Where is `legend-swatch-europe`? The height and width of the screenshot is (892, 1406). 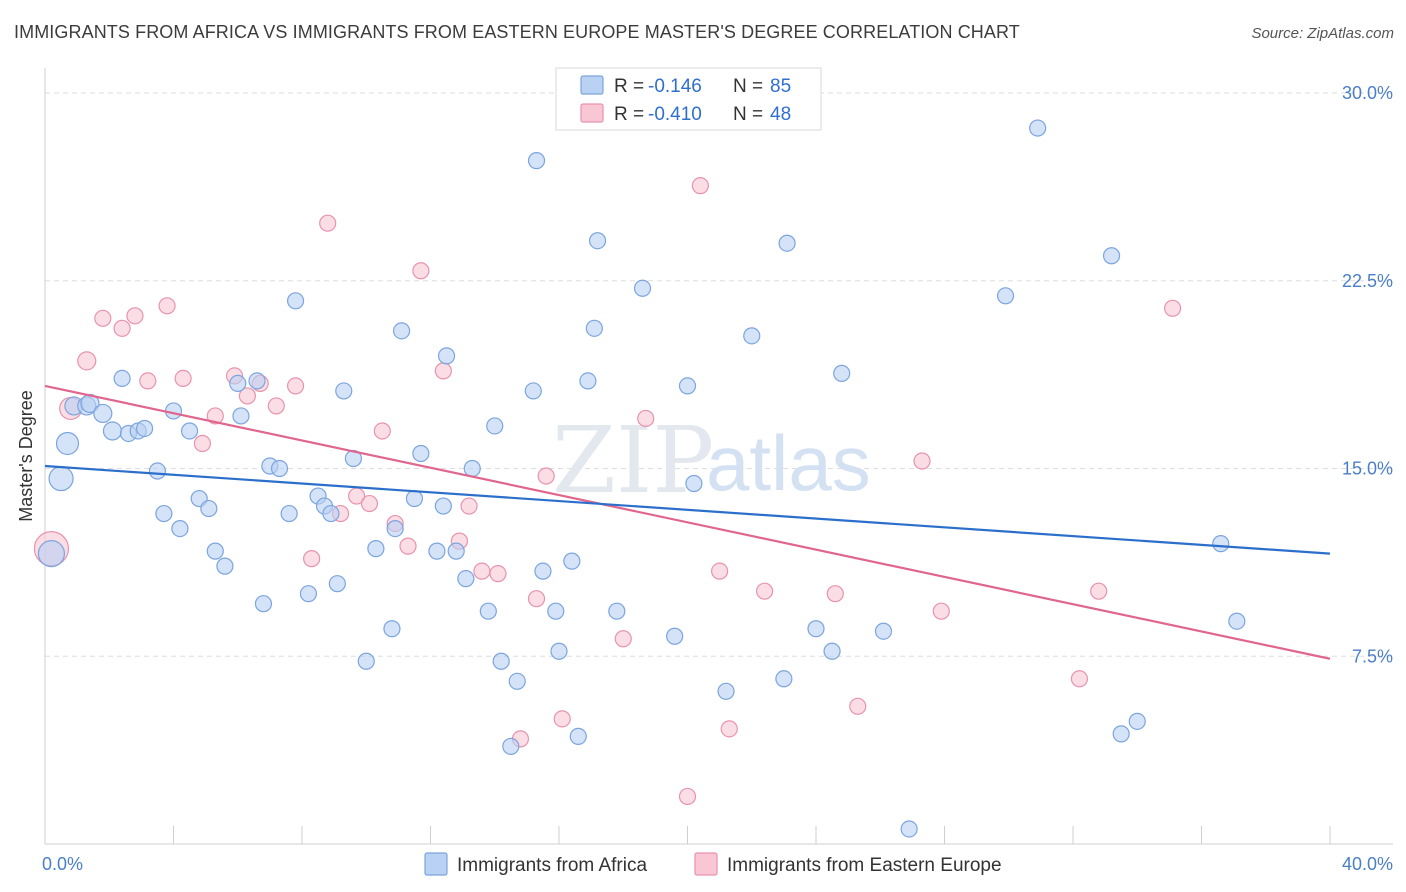
legend-swatch-europe is located at coordinates (592, 113).